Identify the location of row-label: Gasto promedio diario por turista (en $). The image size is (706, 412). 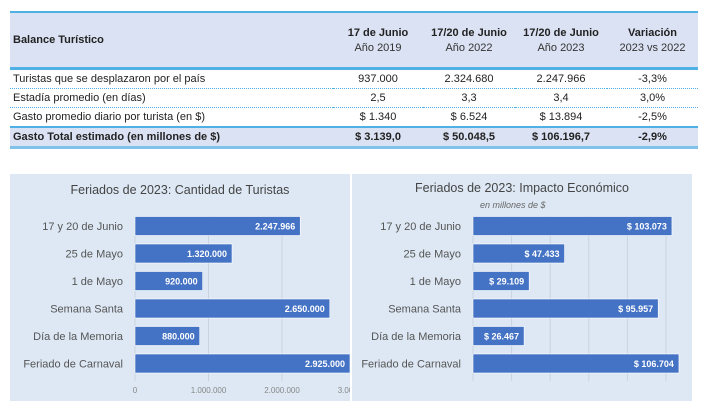
(171, 117).